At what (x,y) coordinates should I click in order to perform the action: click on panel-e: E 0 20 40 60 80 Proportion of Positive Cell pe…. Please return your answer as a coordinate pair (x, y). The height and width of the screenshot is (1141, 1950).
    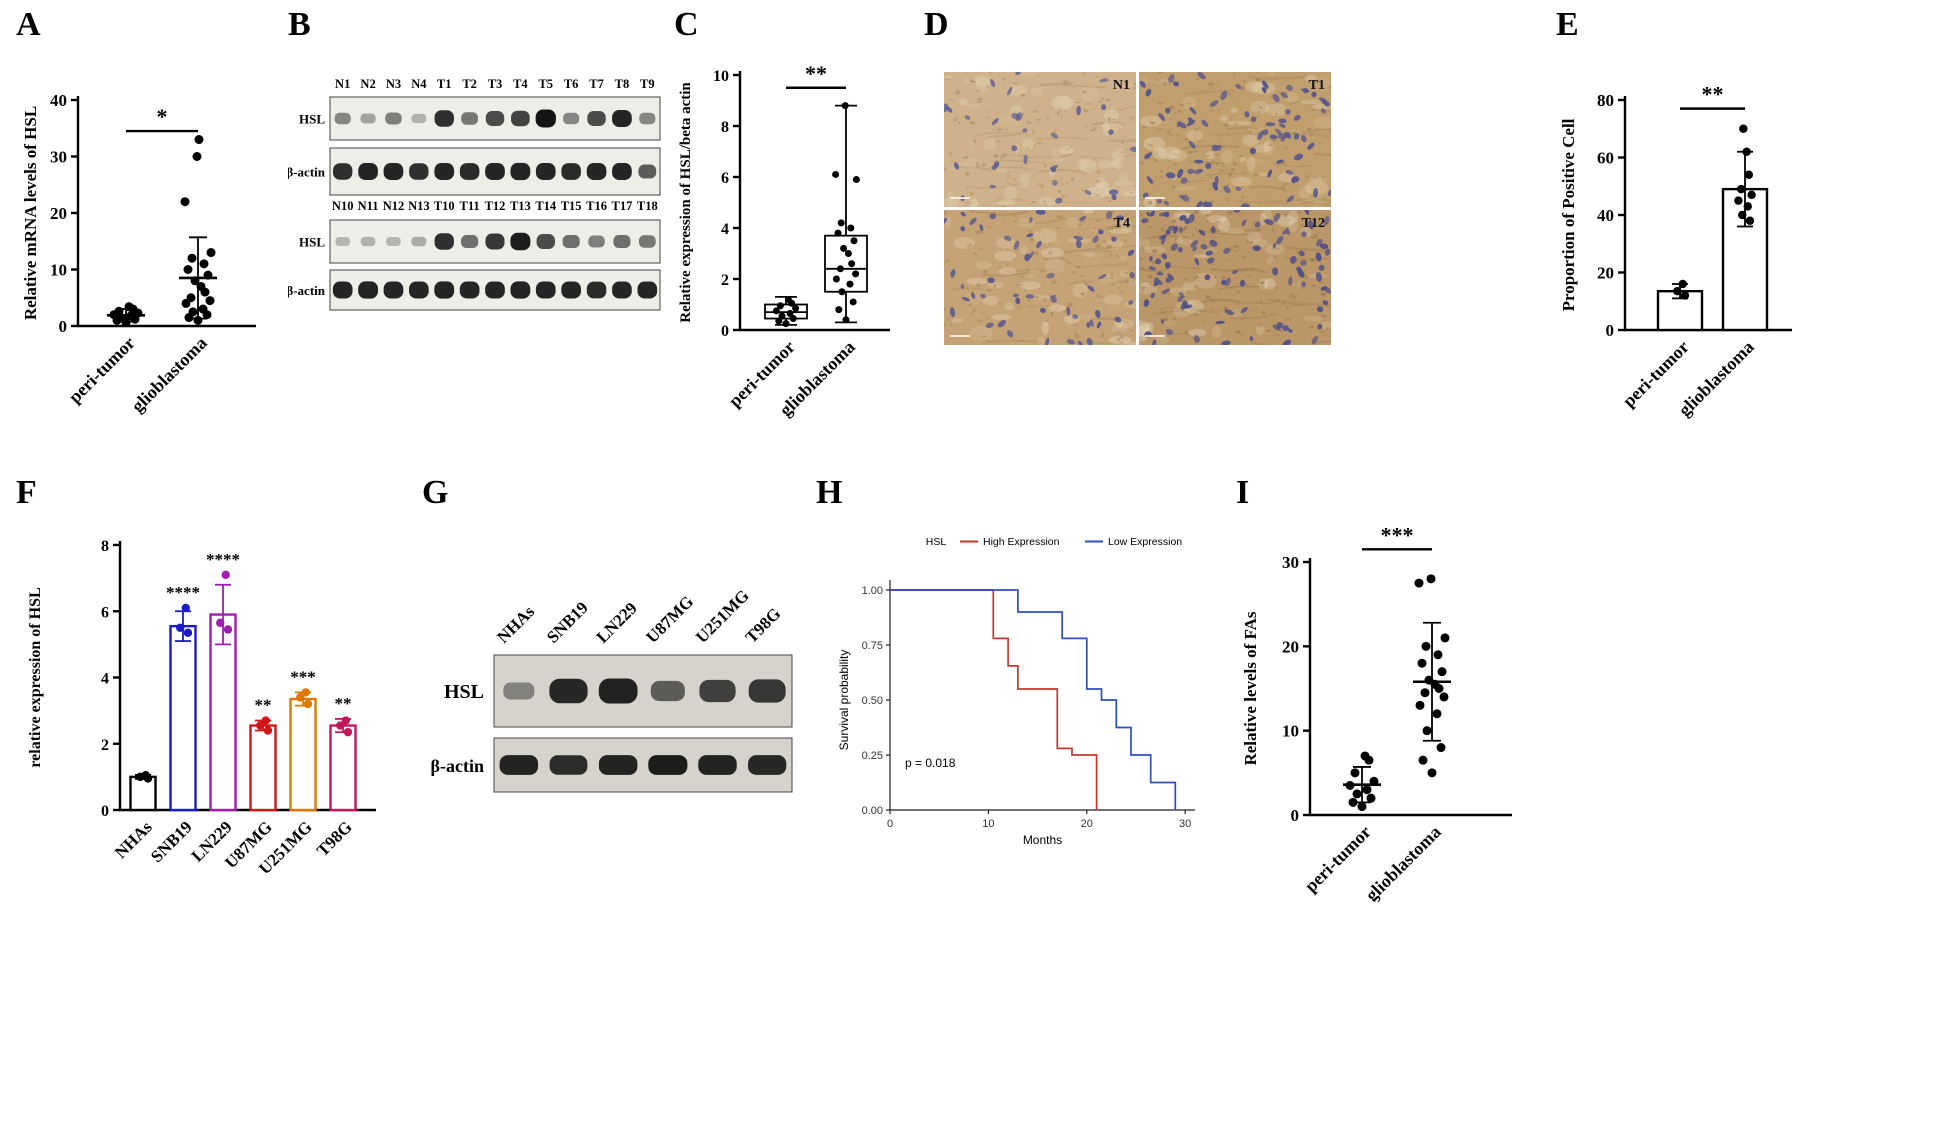
    Looking at the image, I should click on (1683, 226).